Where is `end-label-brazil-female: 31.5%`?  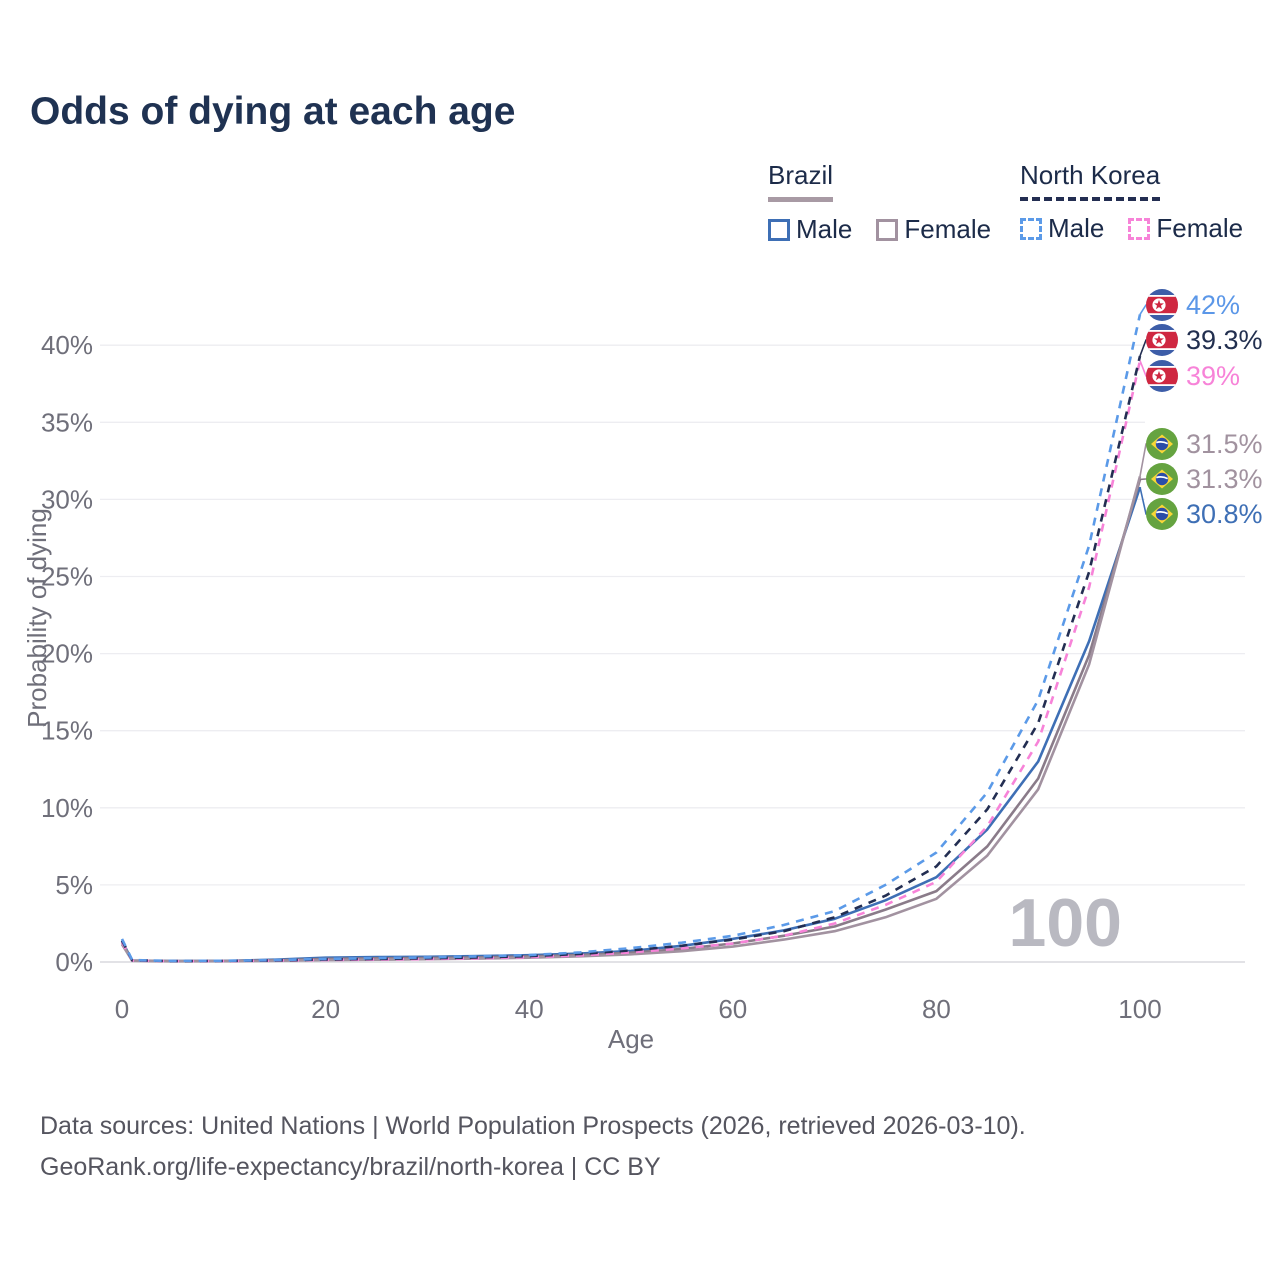
end-label-brazil-female: 31.5% is located at coordinates (1204, 444).